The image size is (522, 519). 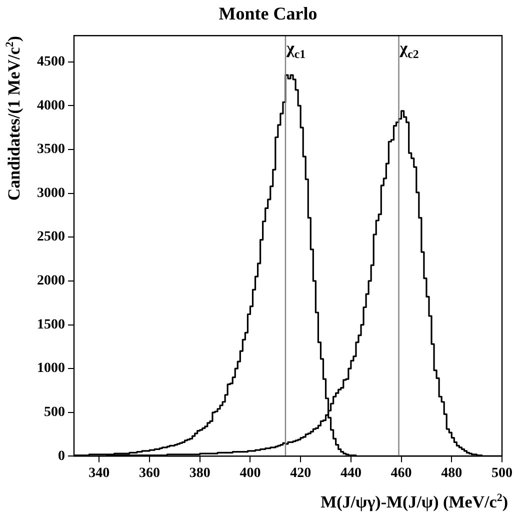 I want to click on x-tick-label: 360, so click(x=149, y=474).